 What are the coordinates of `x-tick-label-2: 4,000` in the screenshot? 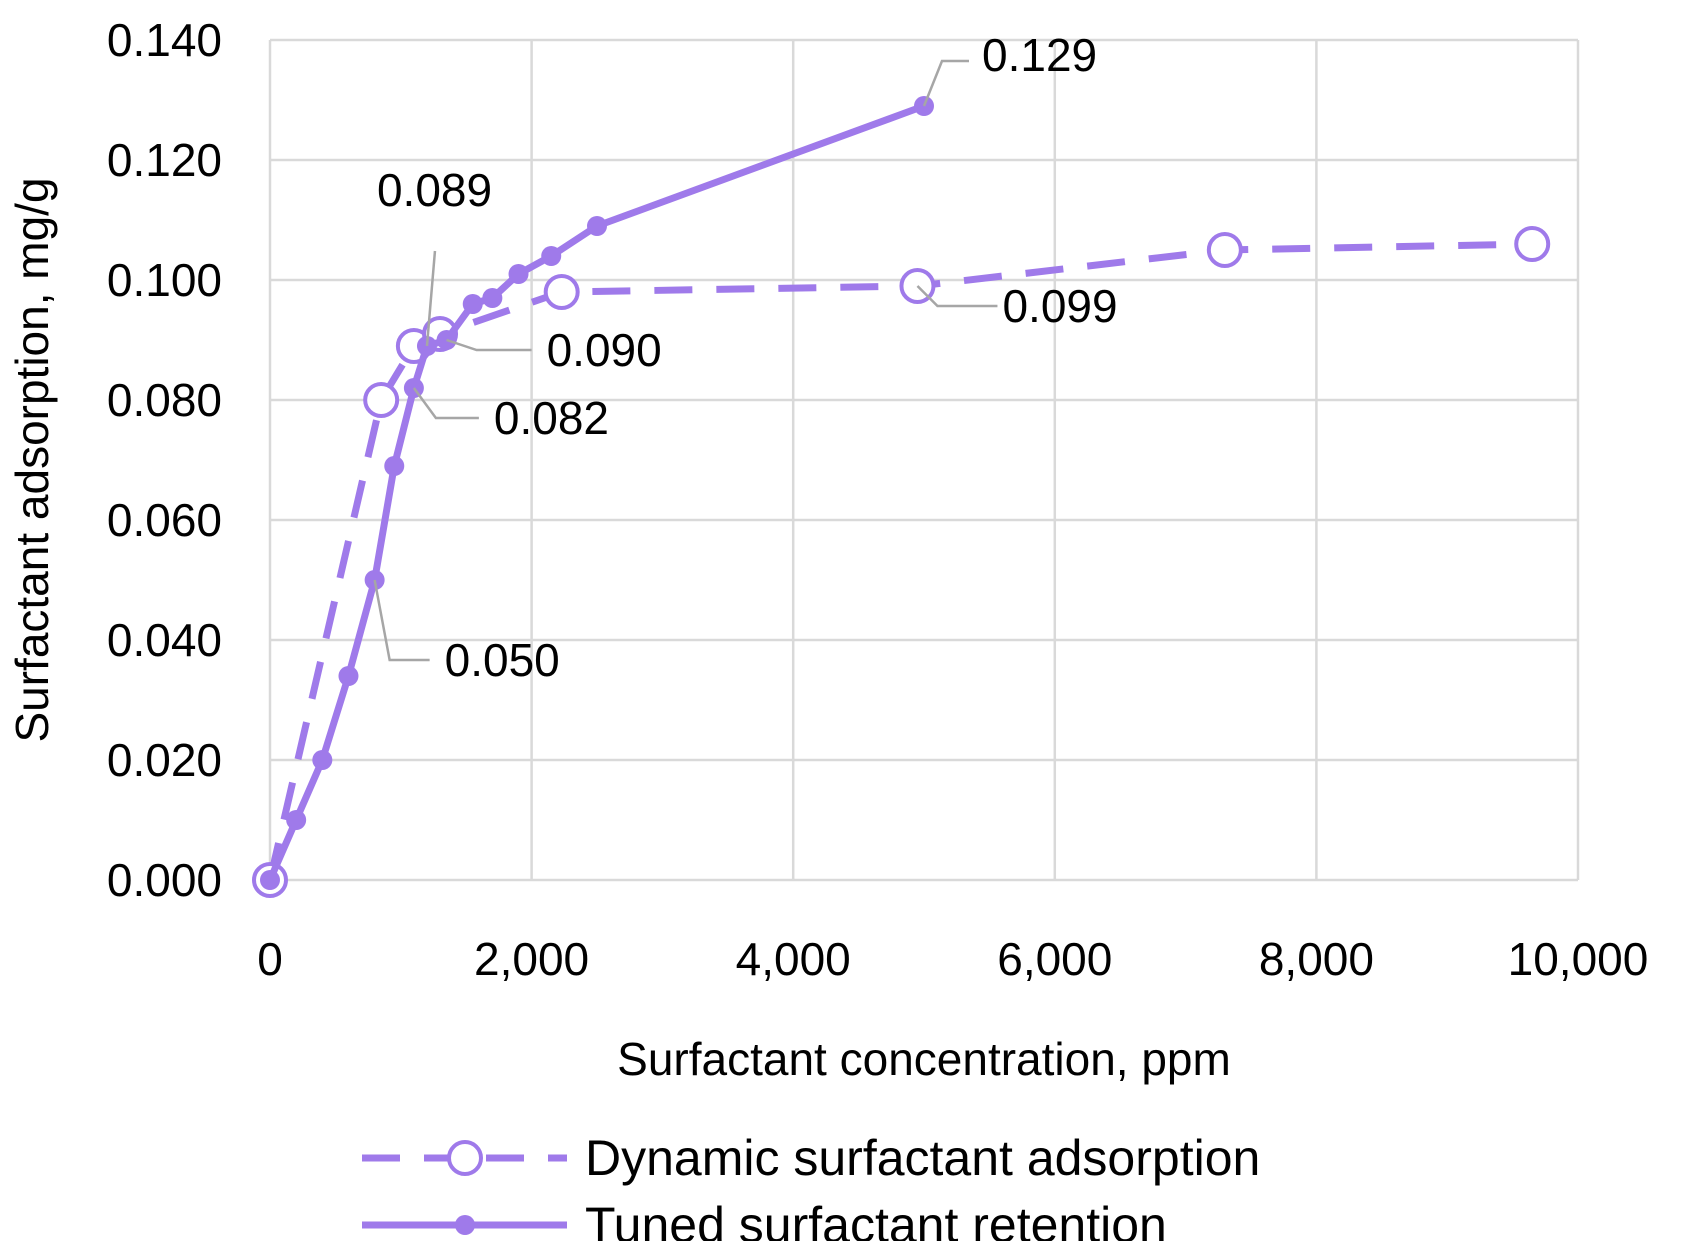 It's located at (793, 959).